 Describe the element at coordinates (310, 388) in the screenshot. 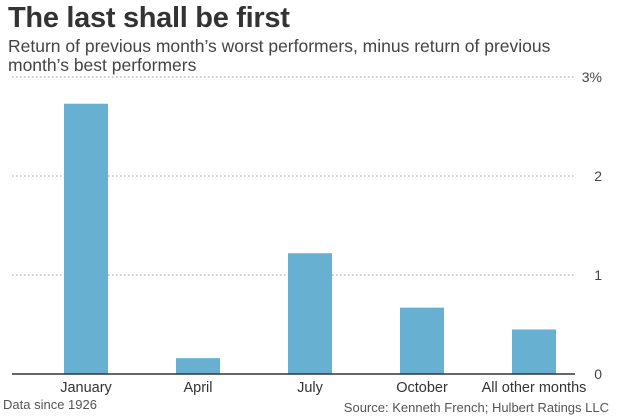

I see `x-tick-label: July` at that location.